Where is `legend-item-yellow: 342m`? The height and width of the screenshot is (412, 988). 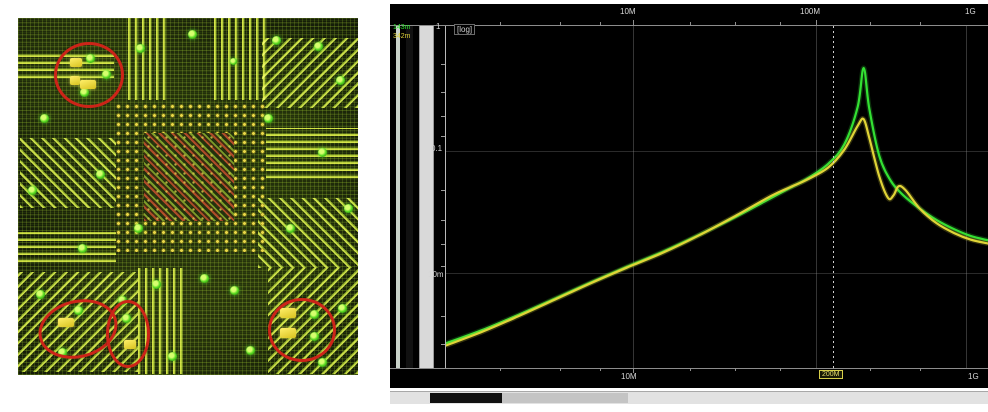 legend-item-yellow: 342m is located at coordinates (402, 36).